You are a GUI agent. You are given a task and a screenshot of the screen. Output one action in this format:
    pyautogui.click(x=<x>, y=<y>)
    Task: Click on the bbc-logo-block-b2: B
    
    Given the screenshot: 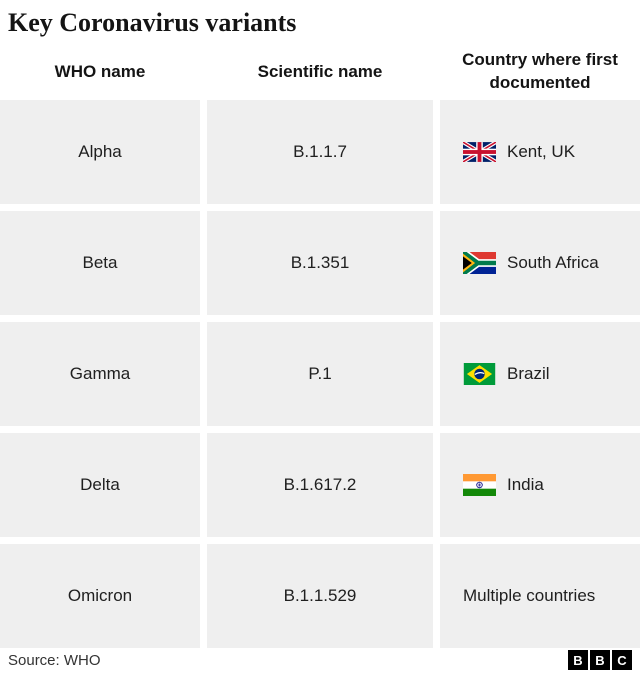 What is the action you would take?
    pyautogui.click(x=600, y=660)
    